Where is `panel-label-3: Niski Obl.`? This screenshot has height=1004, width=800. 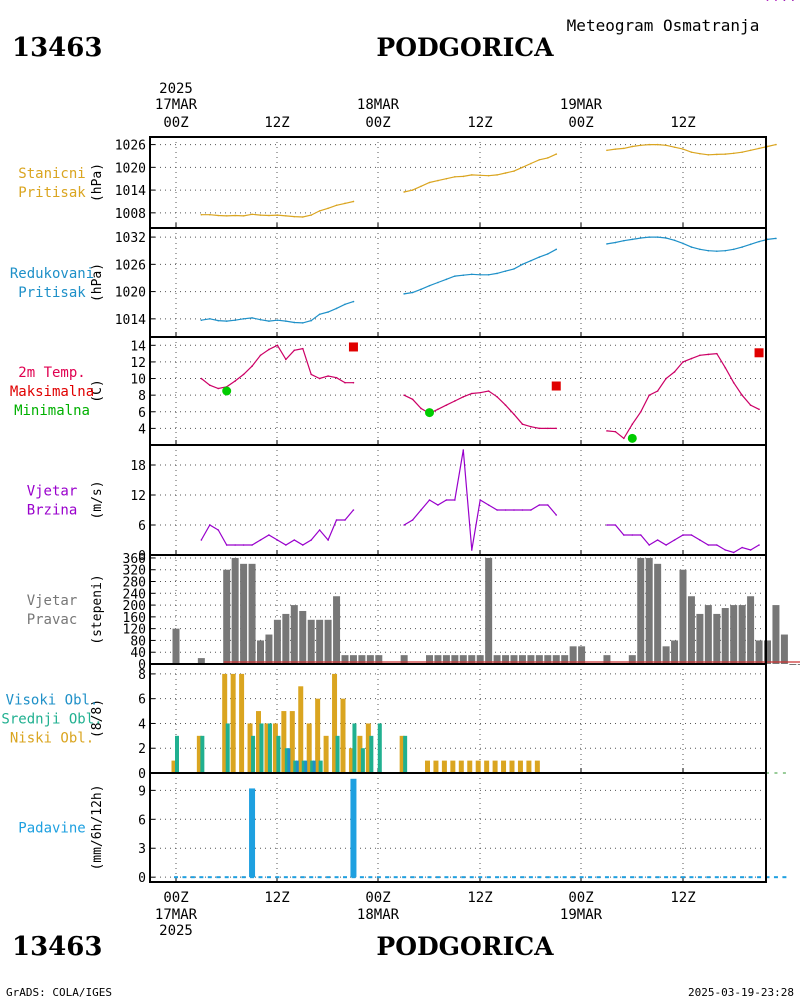
panel-label-3: Niski Obl. is located at coordinates (52, 739).